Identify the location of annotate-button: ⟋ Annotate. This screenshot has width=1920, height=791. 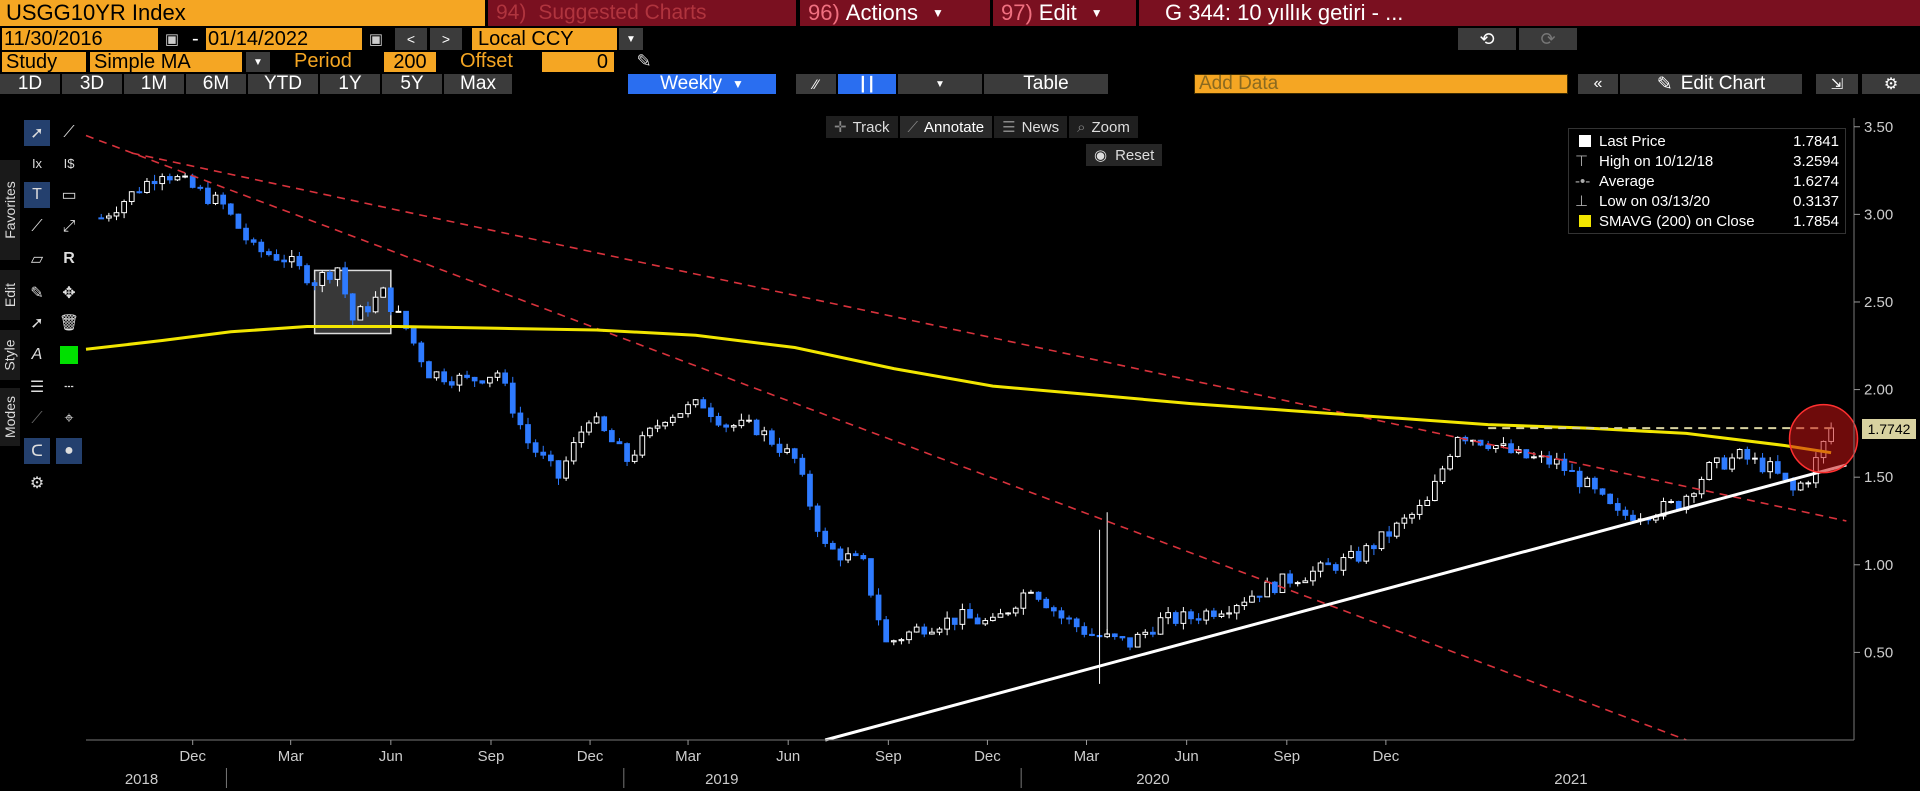
(946, 127).